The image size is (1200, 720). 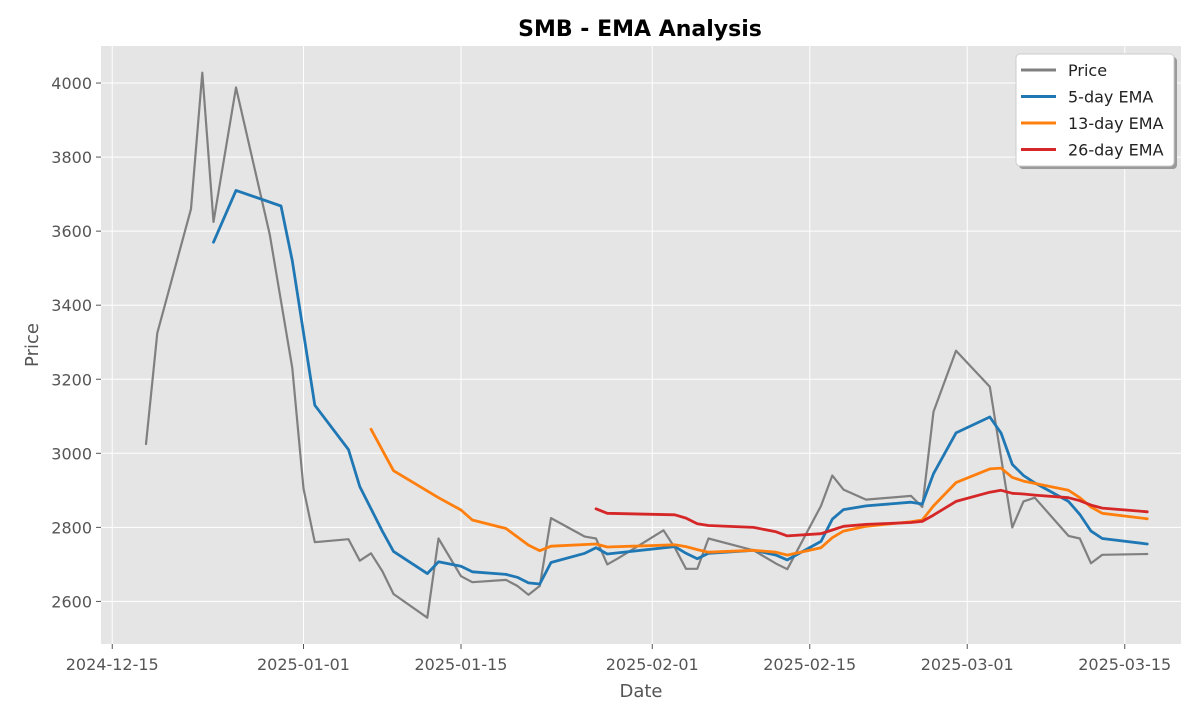 I want to click on x-tick-label: 2025-03-01, so click(x=967, y=664).